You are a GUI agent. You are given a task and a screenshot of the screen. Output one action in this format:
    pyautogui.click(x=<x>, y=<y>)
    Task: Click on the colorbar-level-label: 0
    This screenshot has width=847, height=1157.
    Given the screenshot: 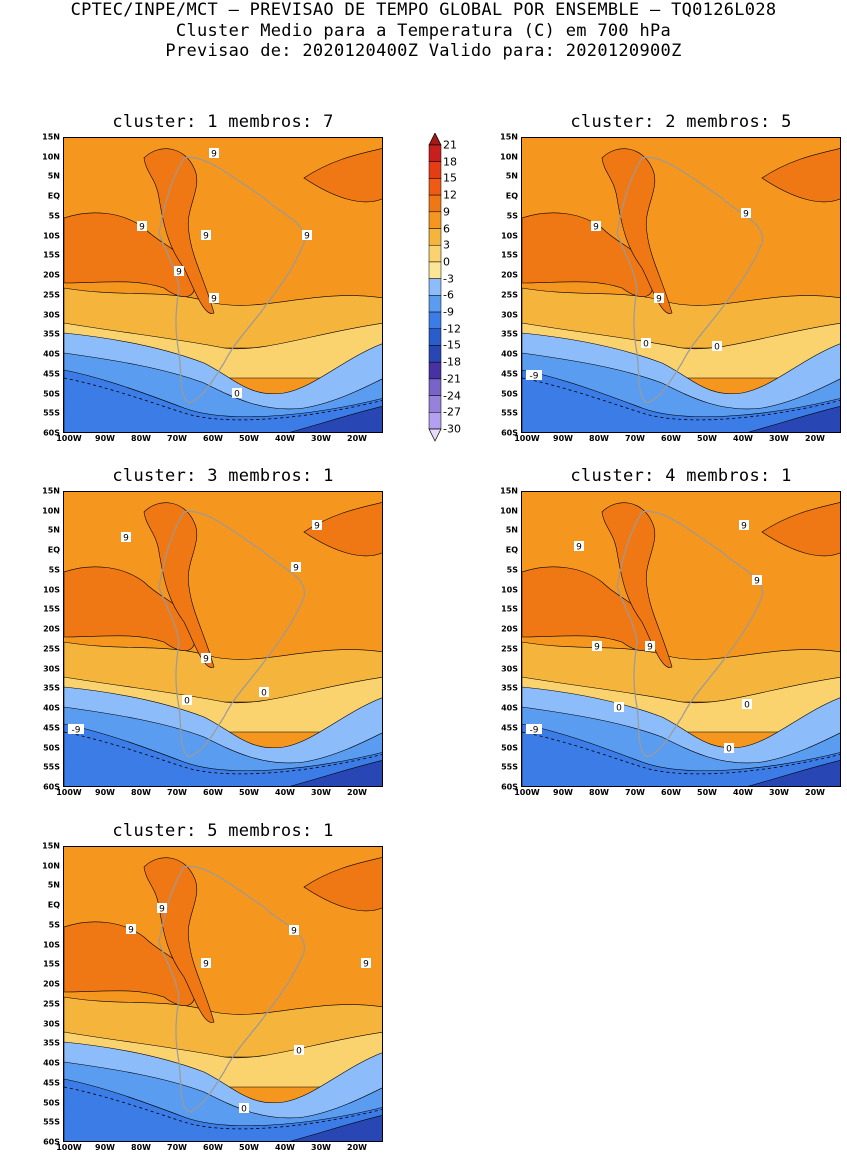 What is the action you would take?
    pyautogui.click(x=446, y=262)
    